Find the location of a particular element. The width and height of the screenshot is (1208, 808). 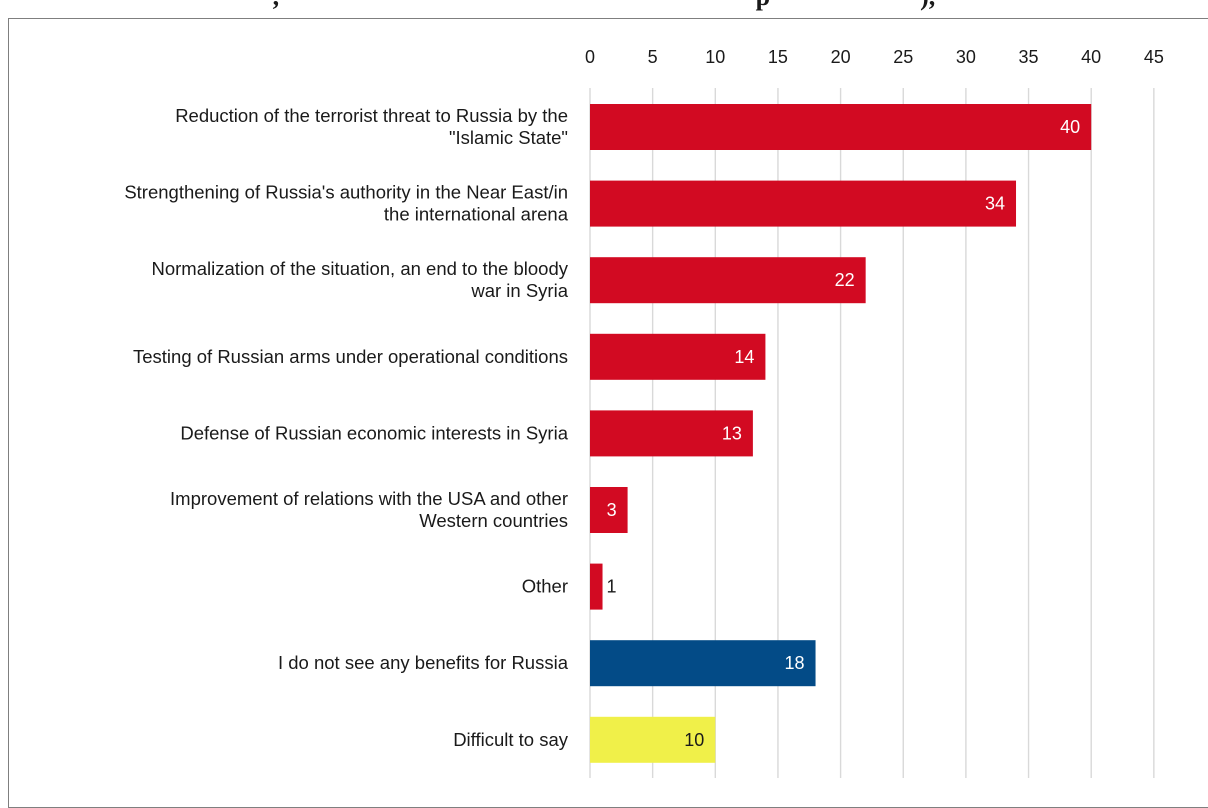

category-label-line: war in Syria is located at coordinates (519, 290).